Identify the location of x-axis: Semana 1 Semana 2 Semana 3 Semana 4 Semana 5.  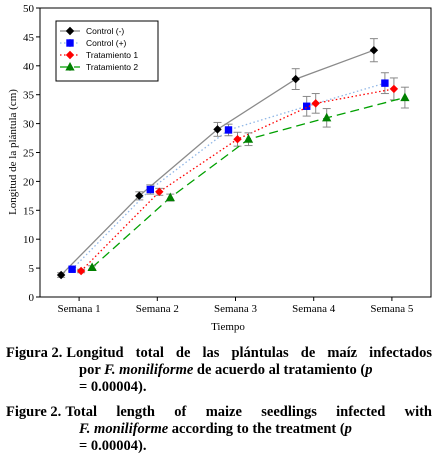
(236, 306).